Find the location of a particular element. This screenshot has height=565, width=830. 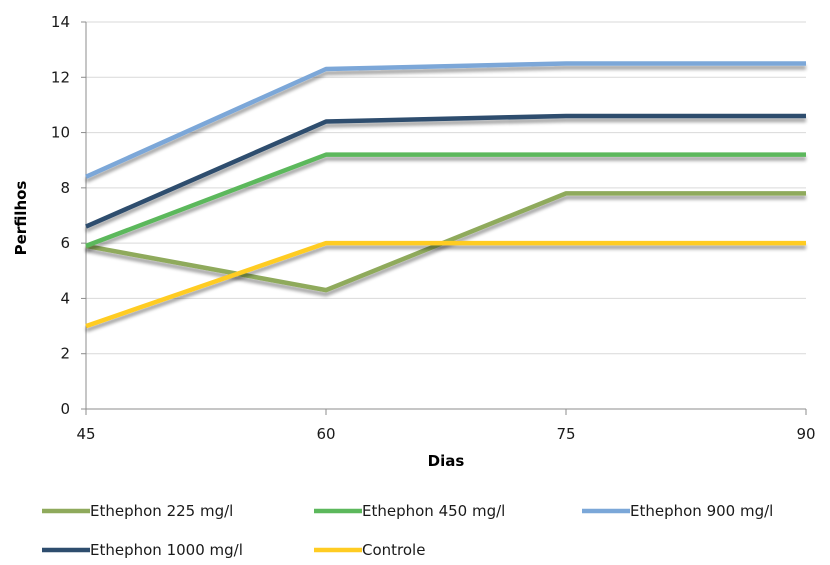

y-tick-label: 2 is located at coordinates (65, 354).